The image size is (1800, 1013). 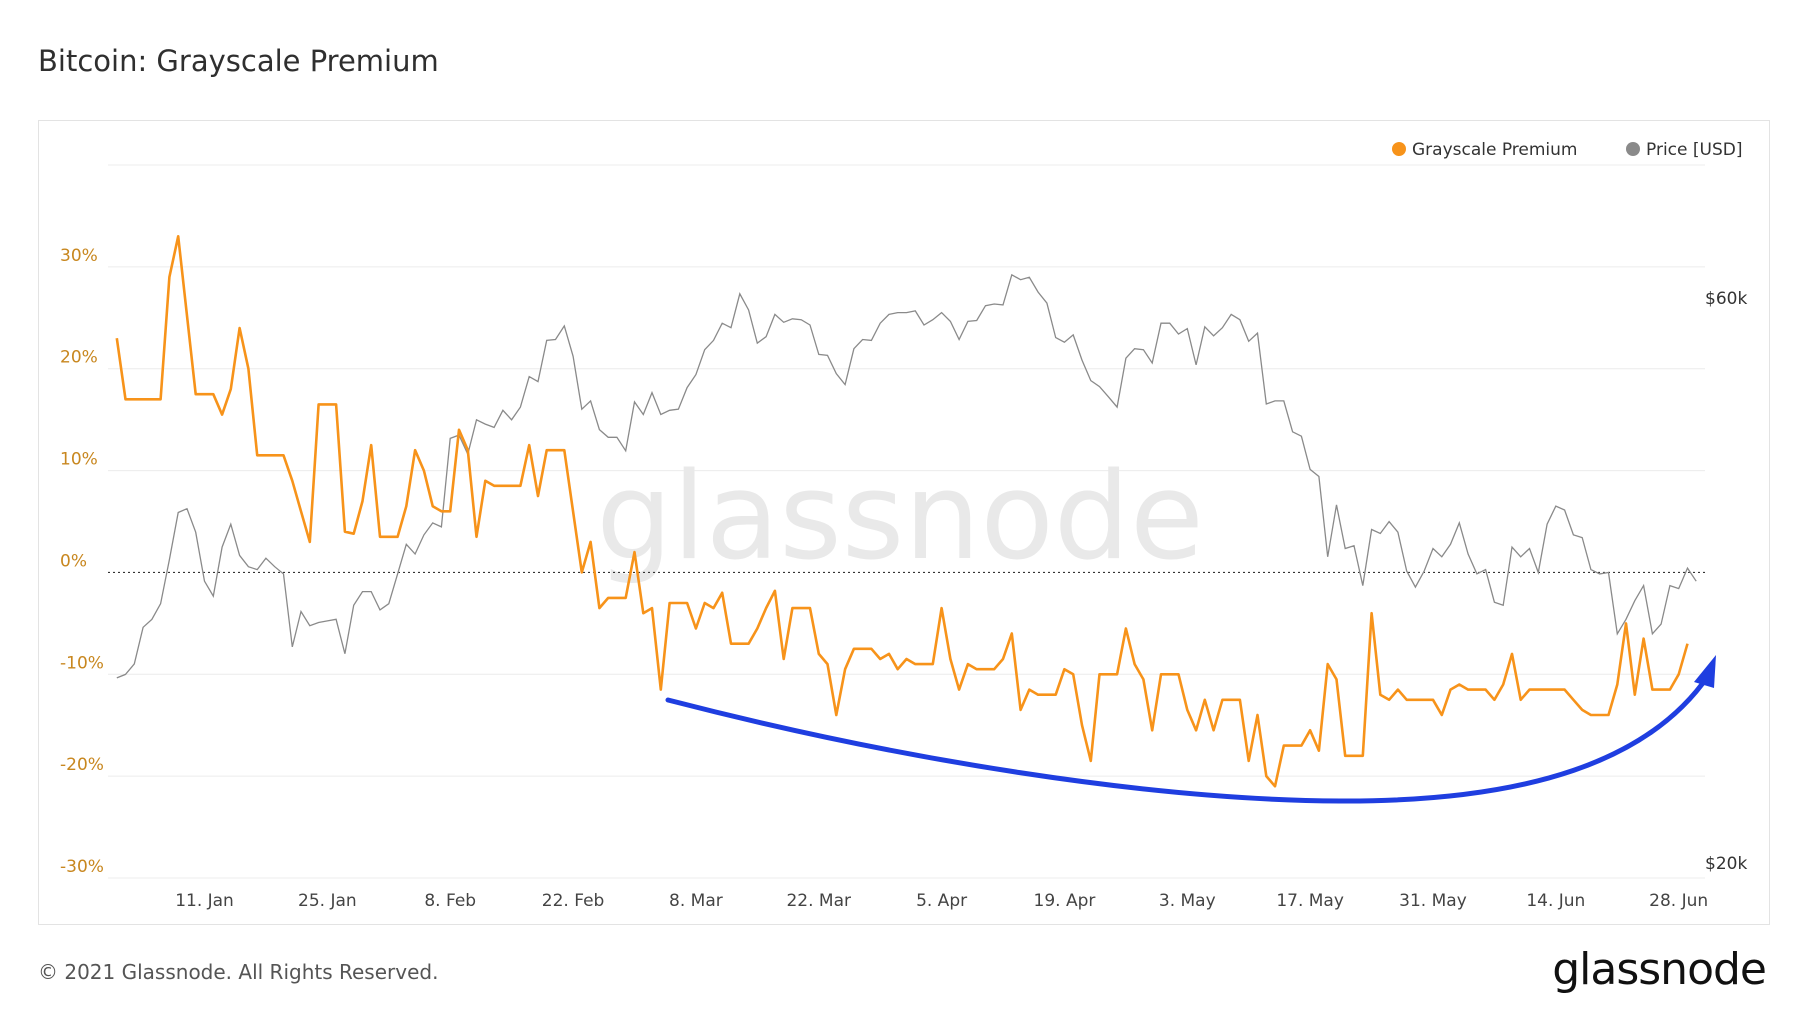 What do you see at coordinates (696, 901) in the screenshot?
I see `x-tick-label: 8. Mar` at bounding box center [696, 901].